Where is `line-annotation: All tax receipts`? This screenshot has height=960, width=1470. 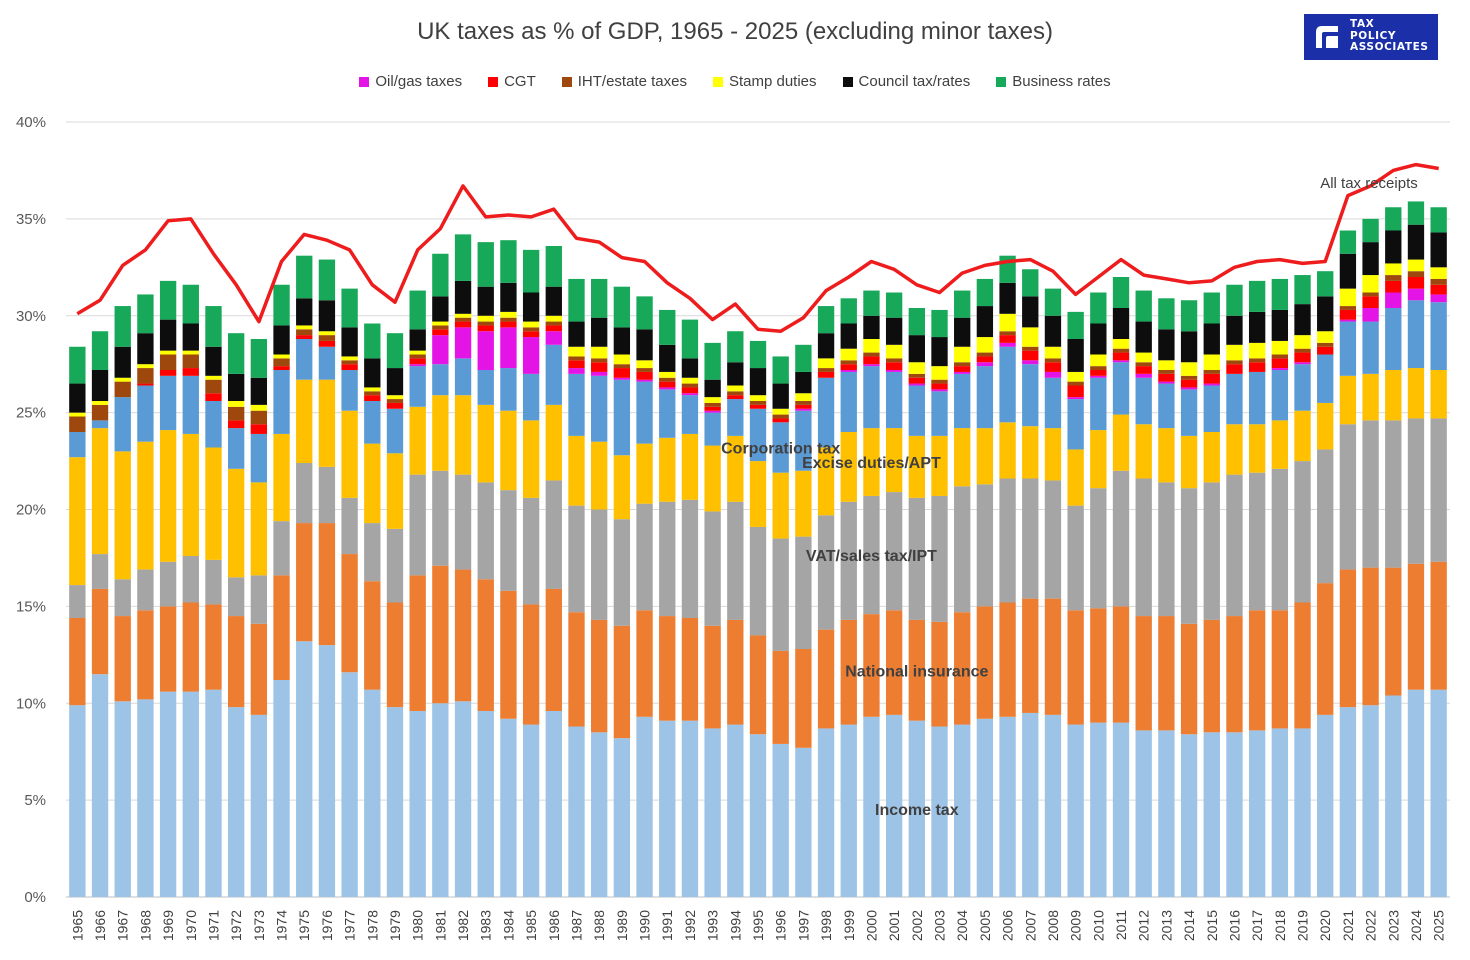
line-annotation: All tax receipts is located at coordinates (1369, 183).